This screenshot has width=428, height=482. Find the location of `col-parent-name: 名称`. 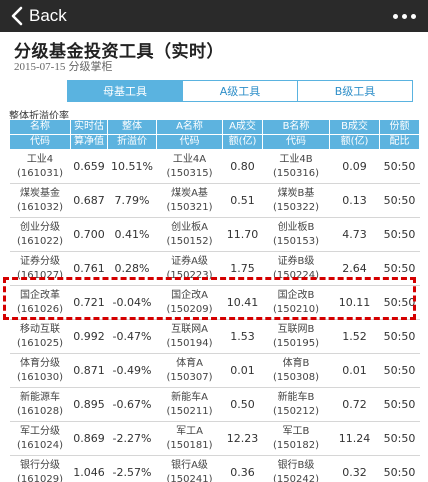

col-parent-name: 名称 is located at coordinates (40, 127).